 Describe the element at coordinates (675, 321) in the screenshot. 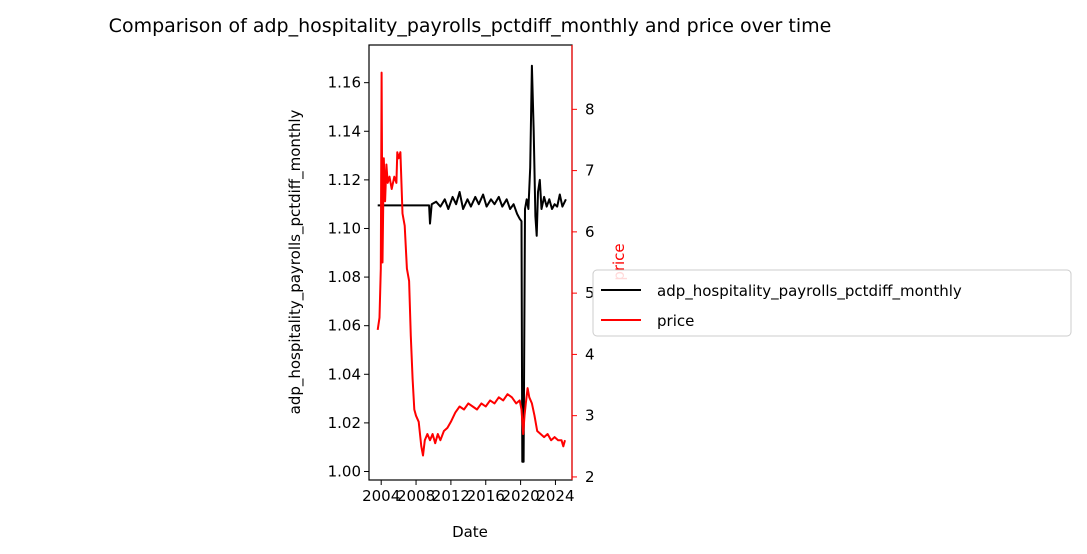

I see `legend-label-price: price` at that location.